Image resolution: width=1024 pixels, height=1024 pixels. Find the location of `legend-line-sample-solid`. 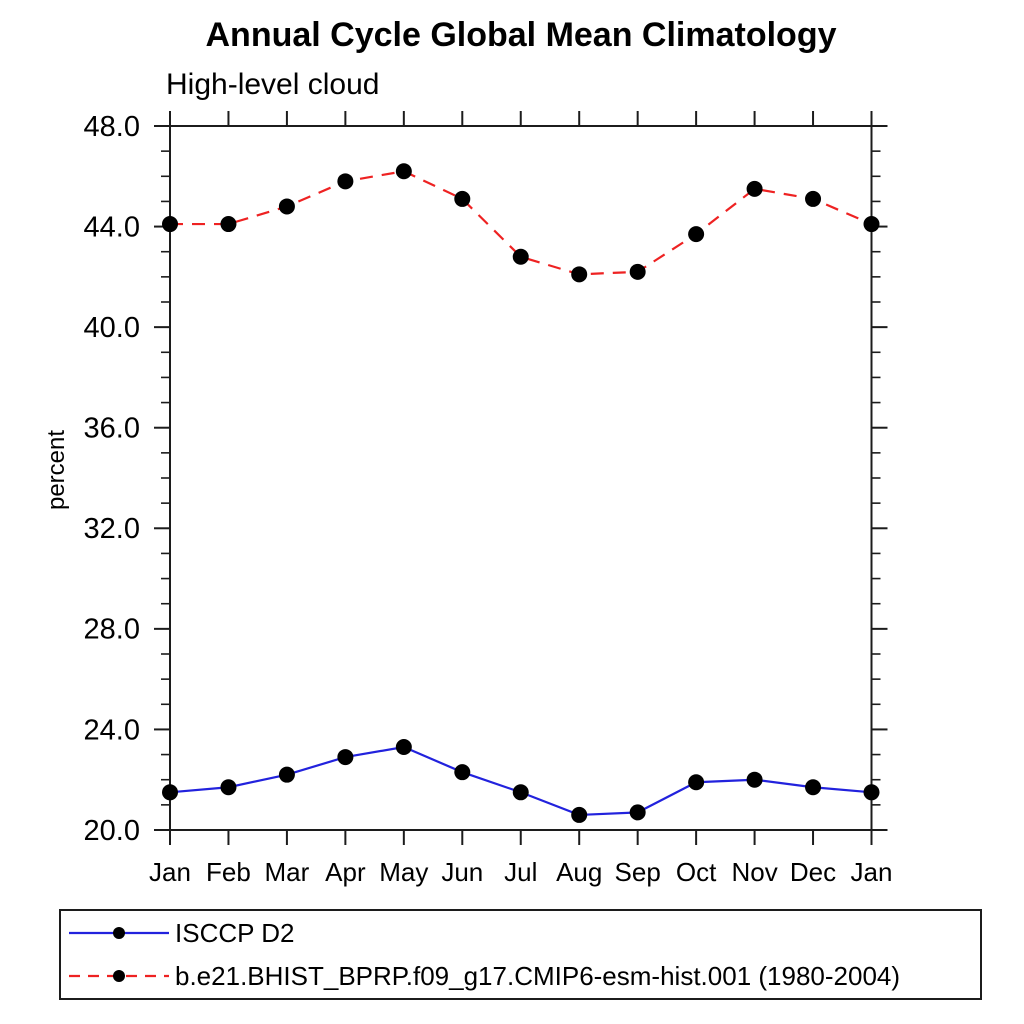

legend-line-sample-solid is located at coordinates (119, 933).